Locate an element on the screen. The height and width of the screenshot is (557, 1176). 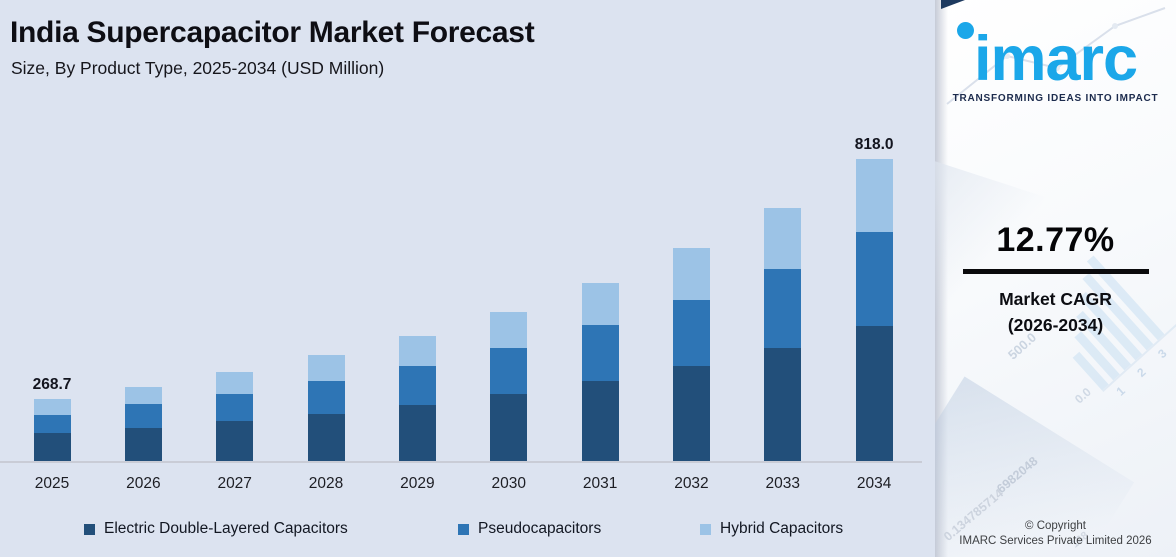
copyright-line2: IMARC Services Private Limited 2026 is located at coordinates (1055, 541).